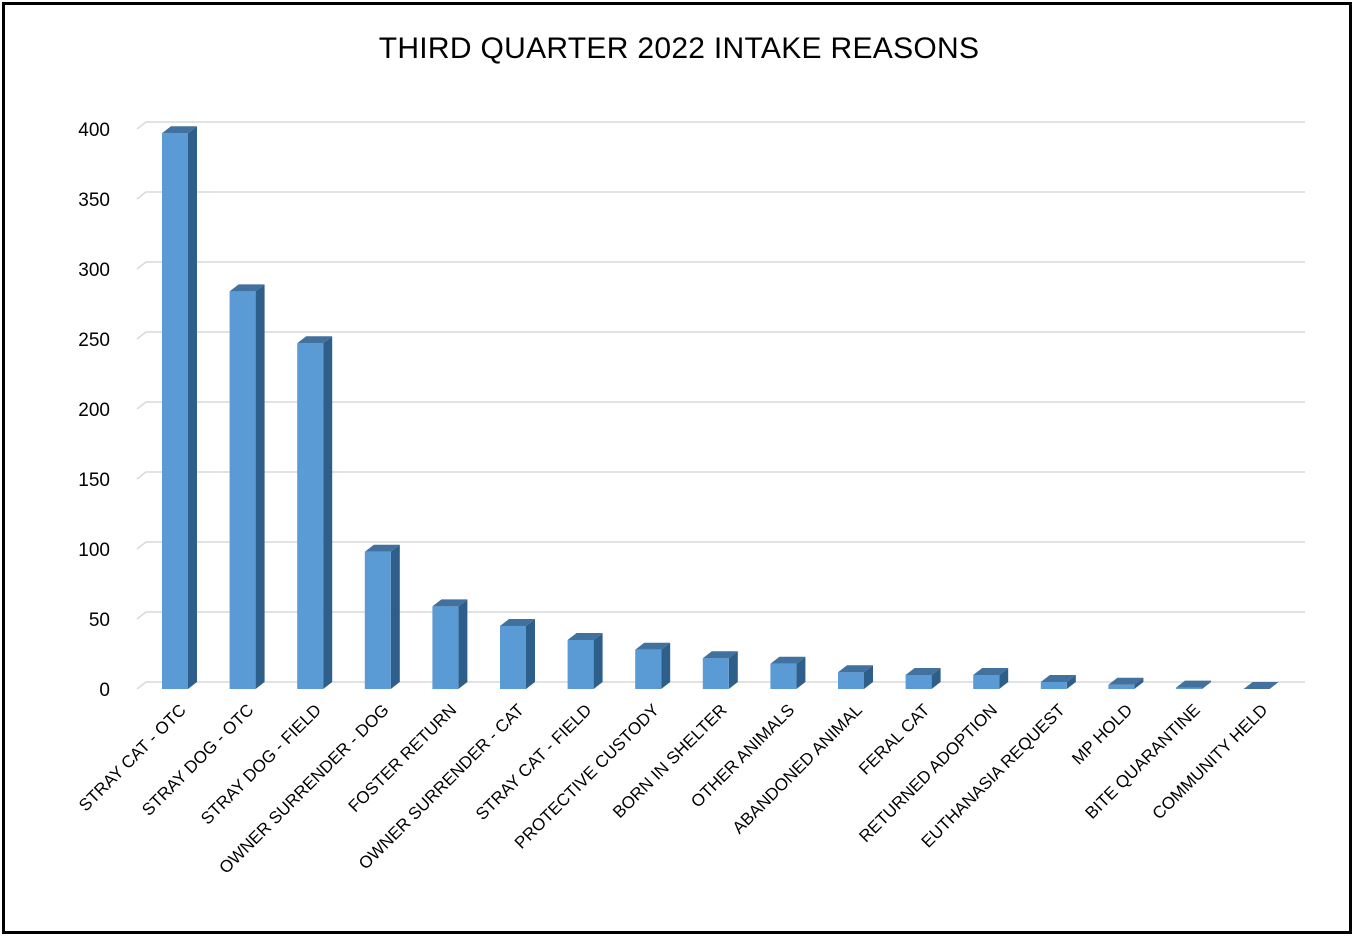  What do you see at coordinates (1210, 761) in the screenshot?
I see `x-category-label: COMMUNITY HELD` at bounding box center [1210, 761].